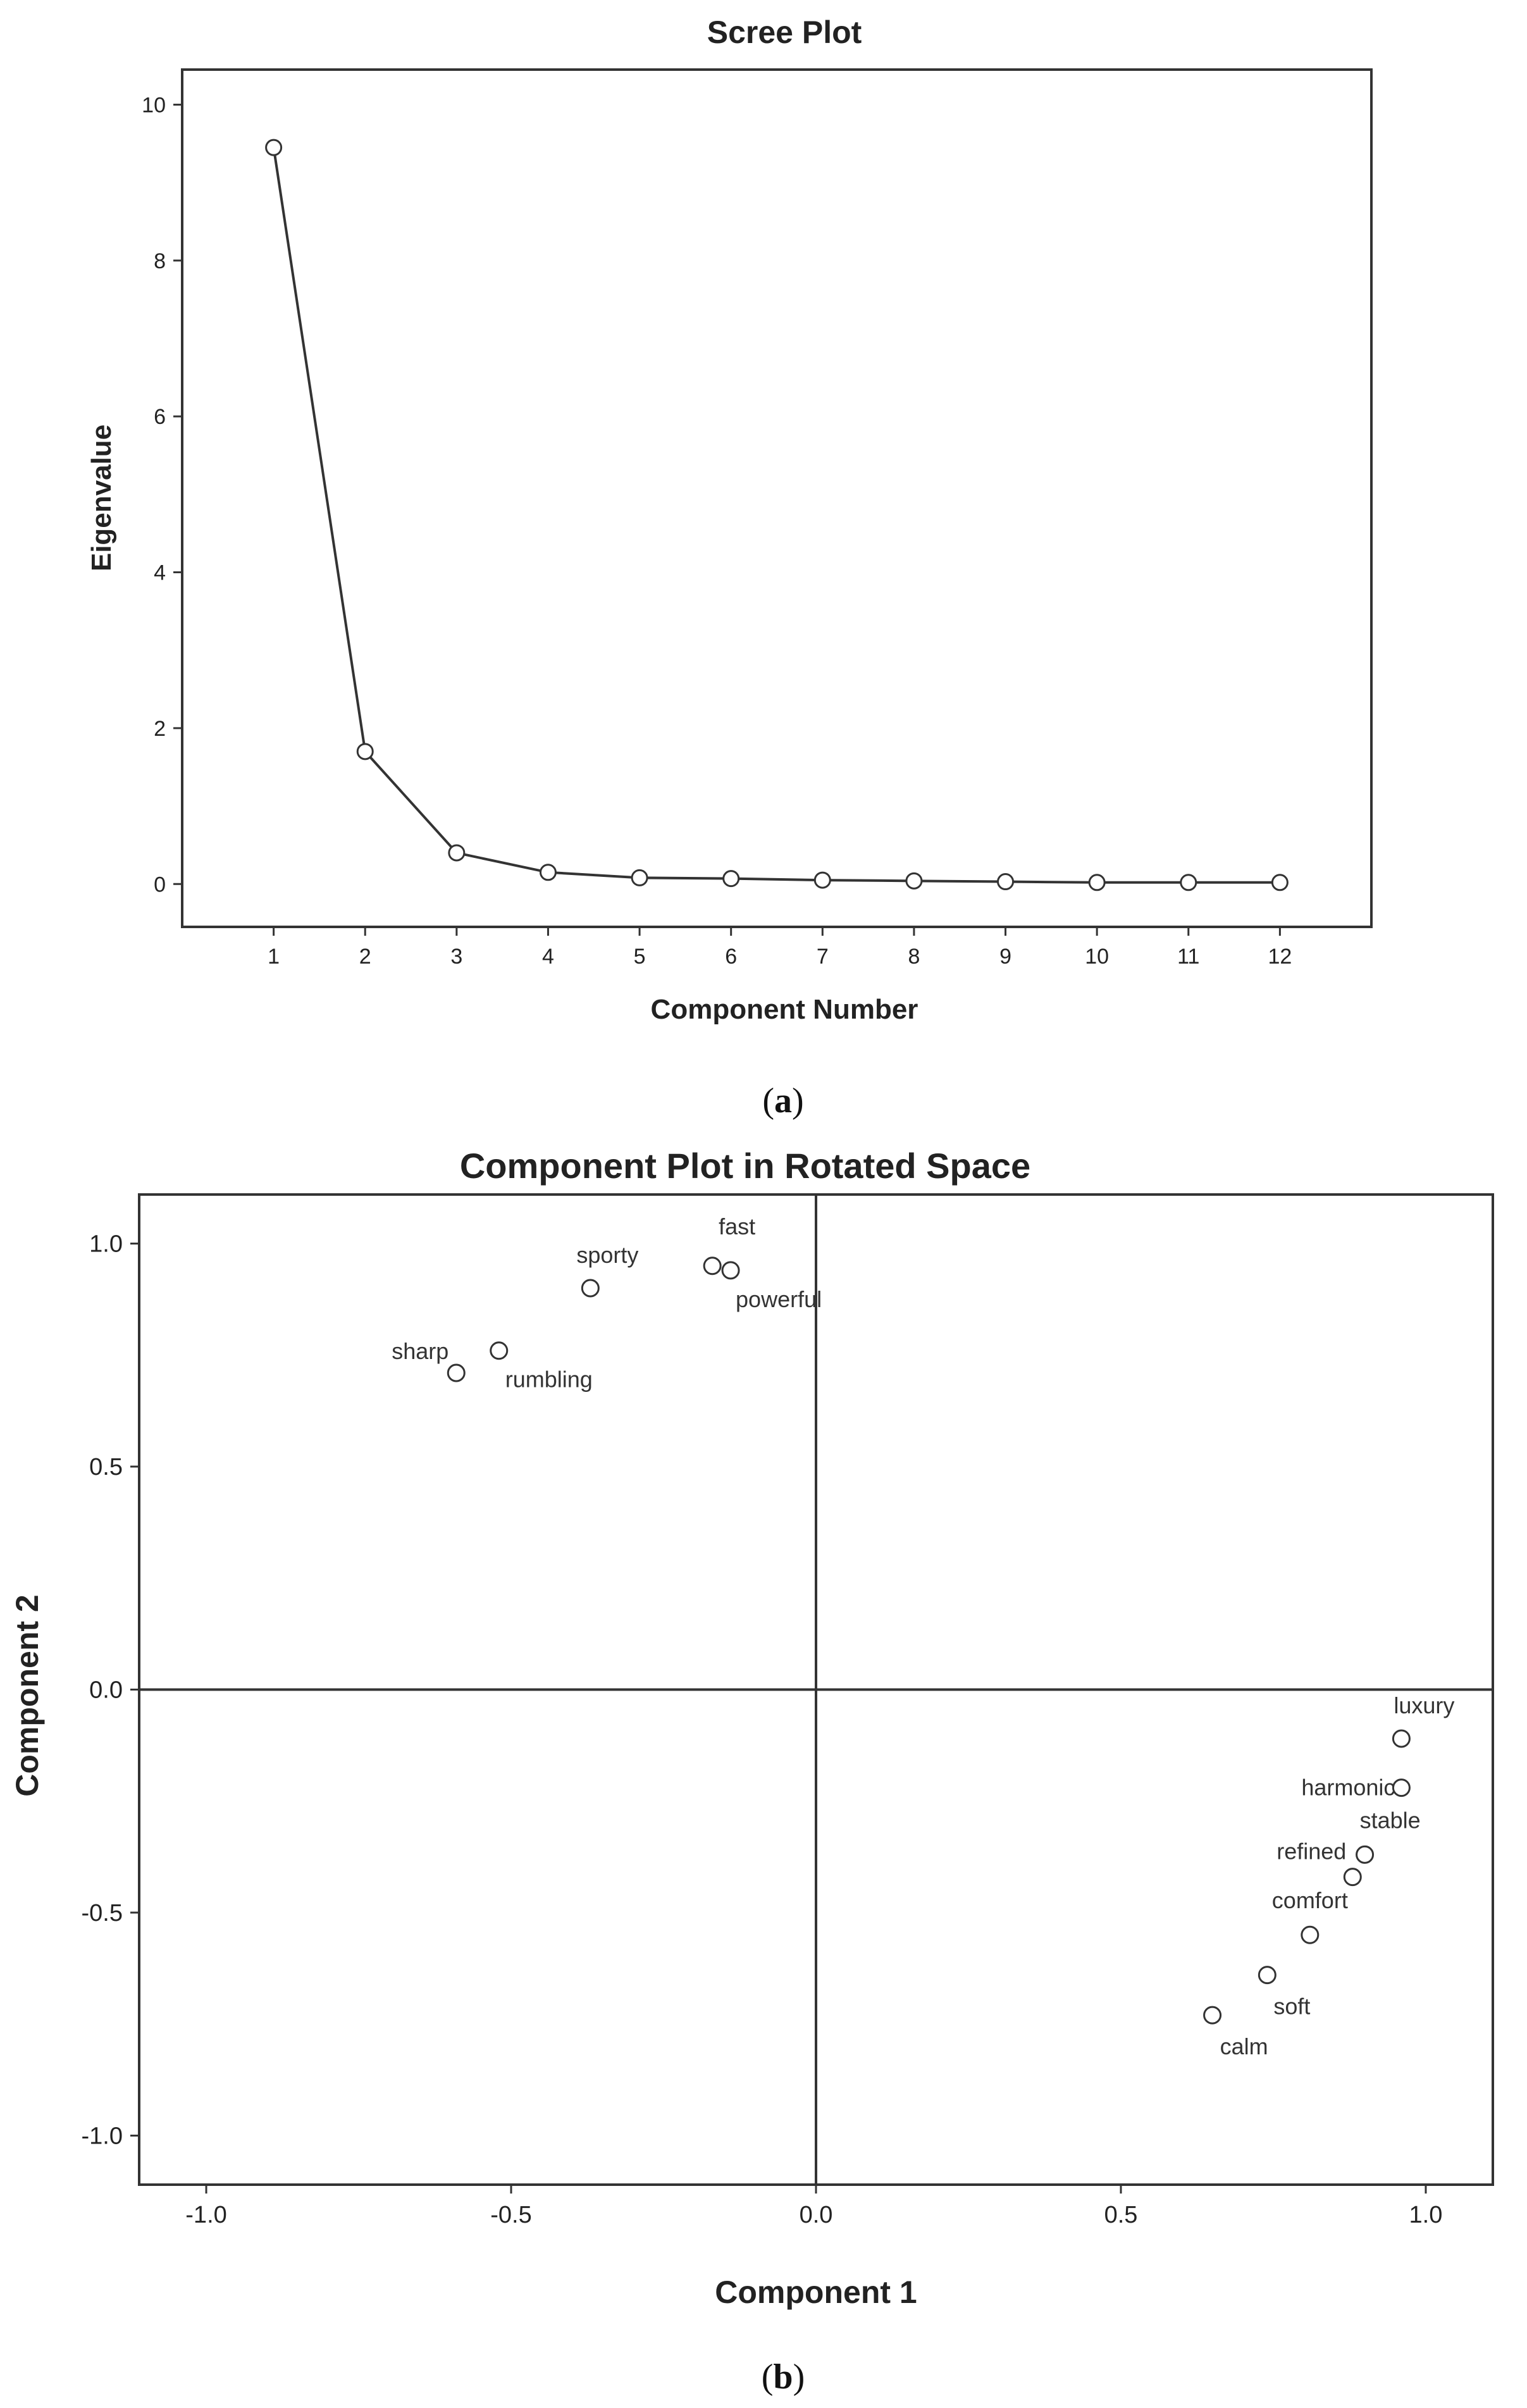 The image size is (1527, 2408). I want to click on component-y-tick-label: -1.0, so click(102, 2136).